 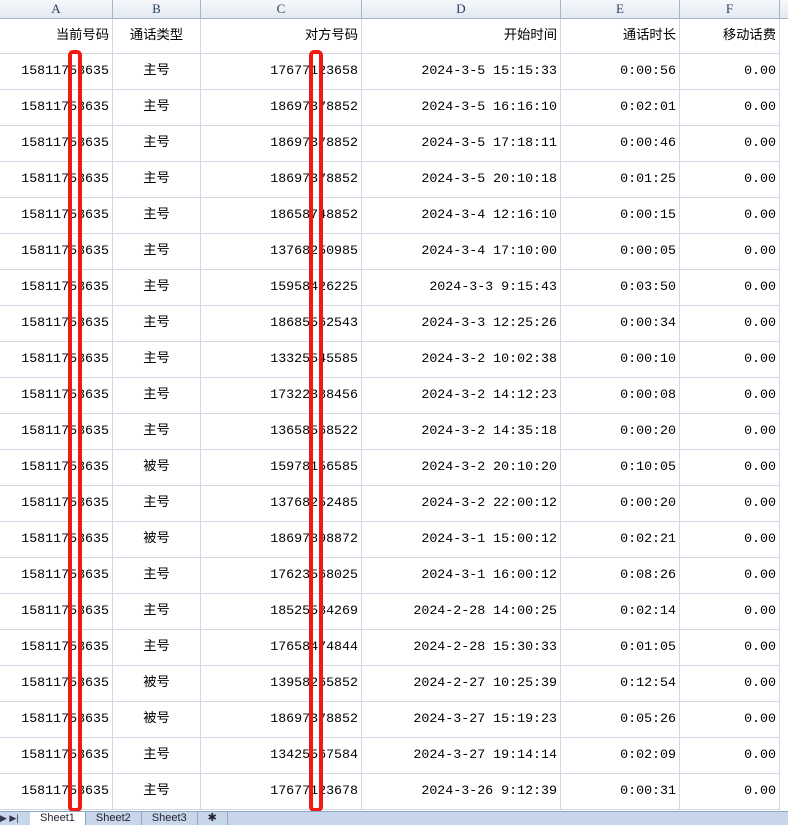 What do you see at coordinates (461, 9) in the screenshot?
I see `column-header-d: D` at bounding box center [461, 9].